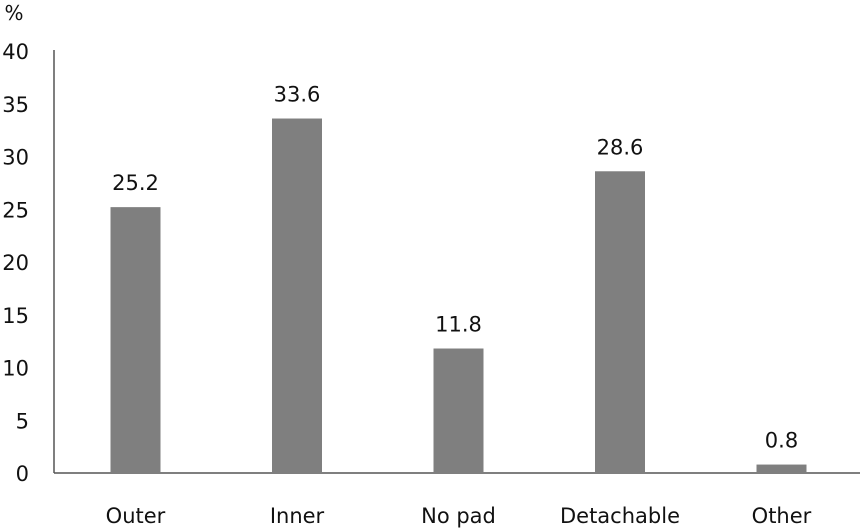  What do you see at coordinates (297, 516) in the screenshot?
I see `x-tick-label: Inner` at bounding box center [297, 516].